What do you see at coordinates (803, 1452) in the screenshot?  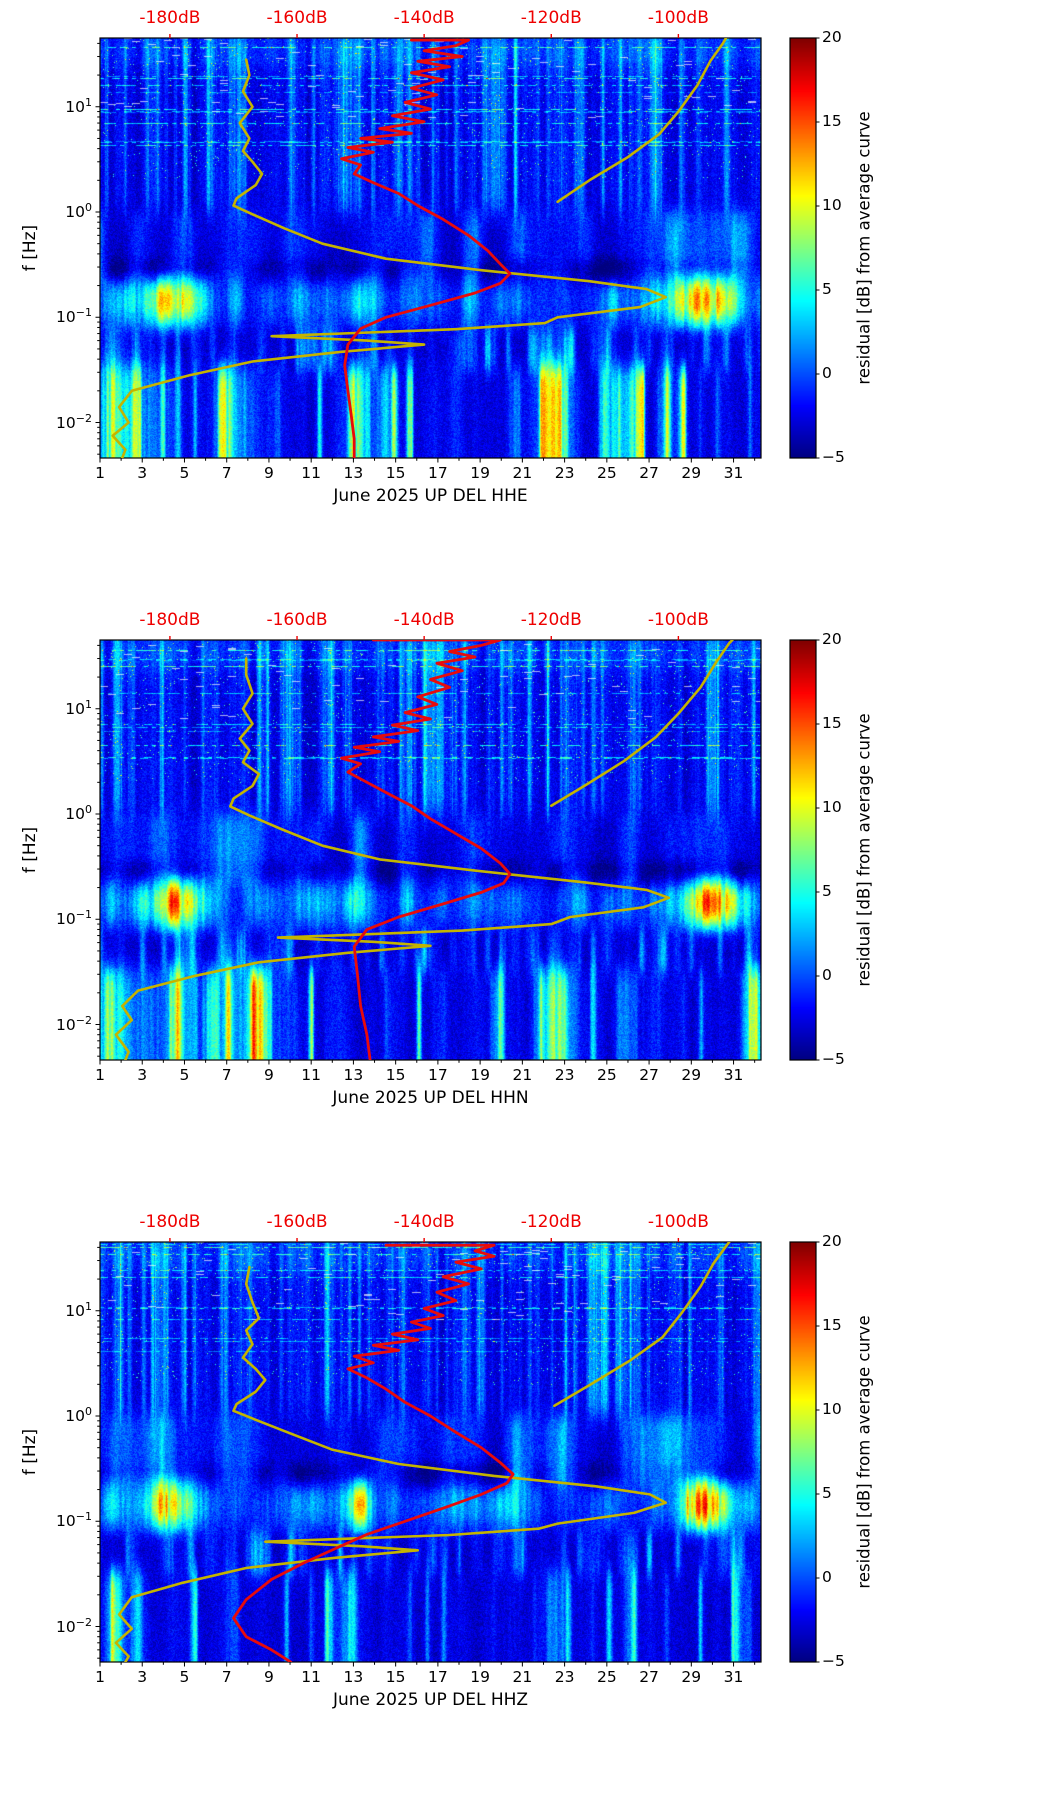 I see `colorbar-gradient-hhz` at bounding box center [803, 1452].